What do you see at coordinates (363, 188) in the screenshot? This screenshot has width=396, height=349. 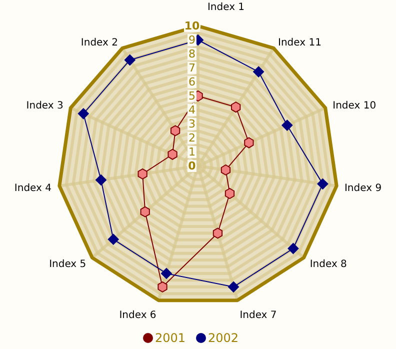 I see `spoke-label: Index 9` at bounding box center [363, 188].